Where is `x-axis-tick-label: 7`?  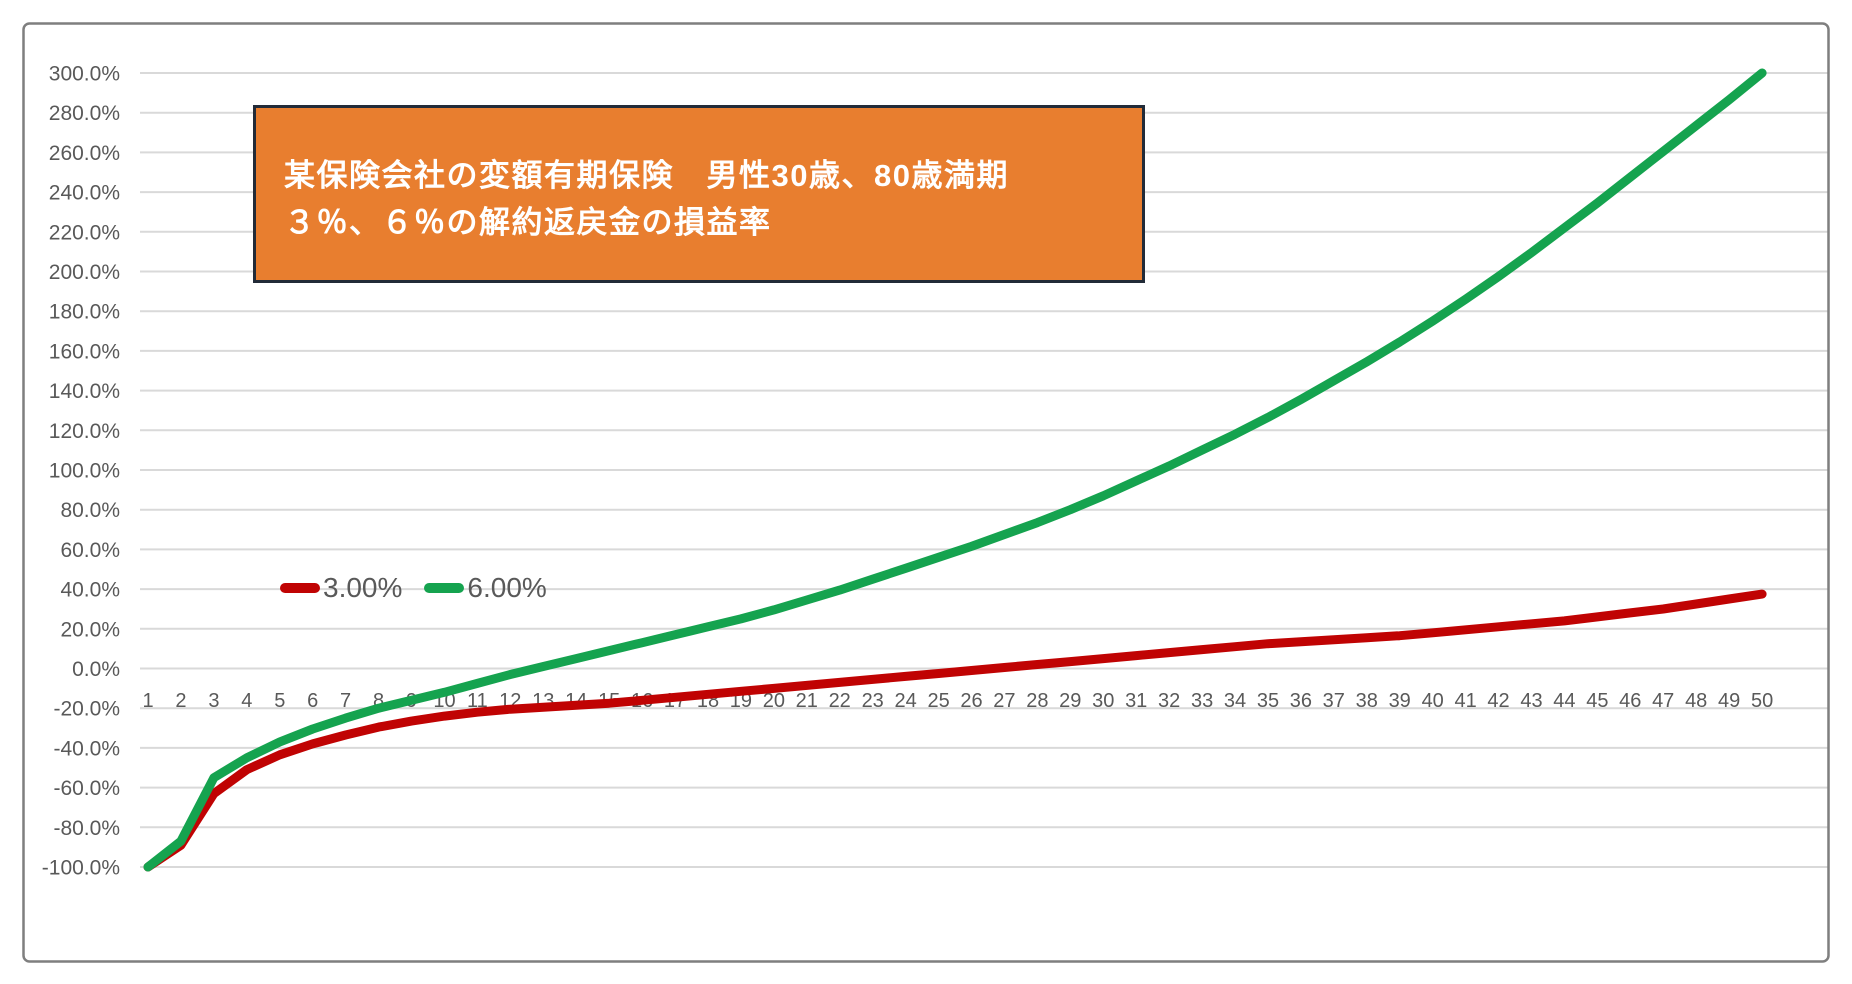 x-axis-tick-label: 7 is located at coordinates (345, 701).